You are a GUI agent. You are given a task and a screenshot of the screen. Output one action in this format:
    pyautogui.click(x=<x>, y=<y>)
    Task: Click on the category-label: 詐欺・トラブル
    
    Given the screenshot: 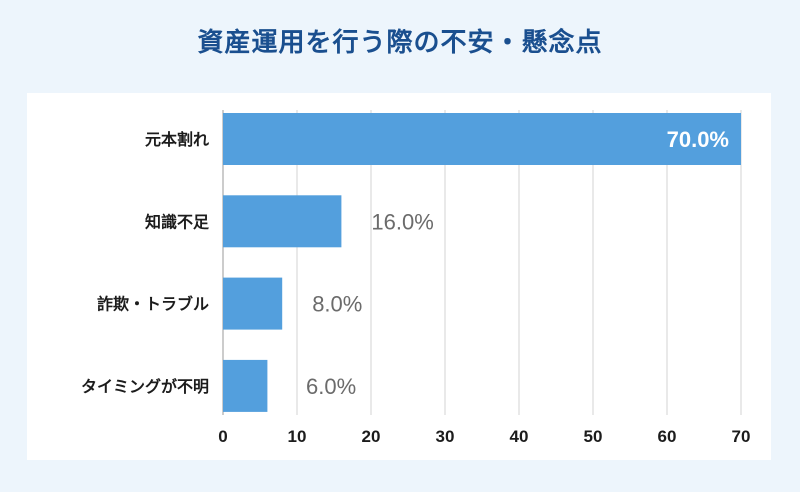 What is the action you would take?
    pyautogui.click(x=153, y=304)
    